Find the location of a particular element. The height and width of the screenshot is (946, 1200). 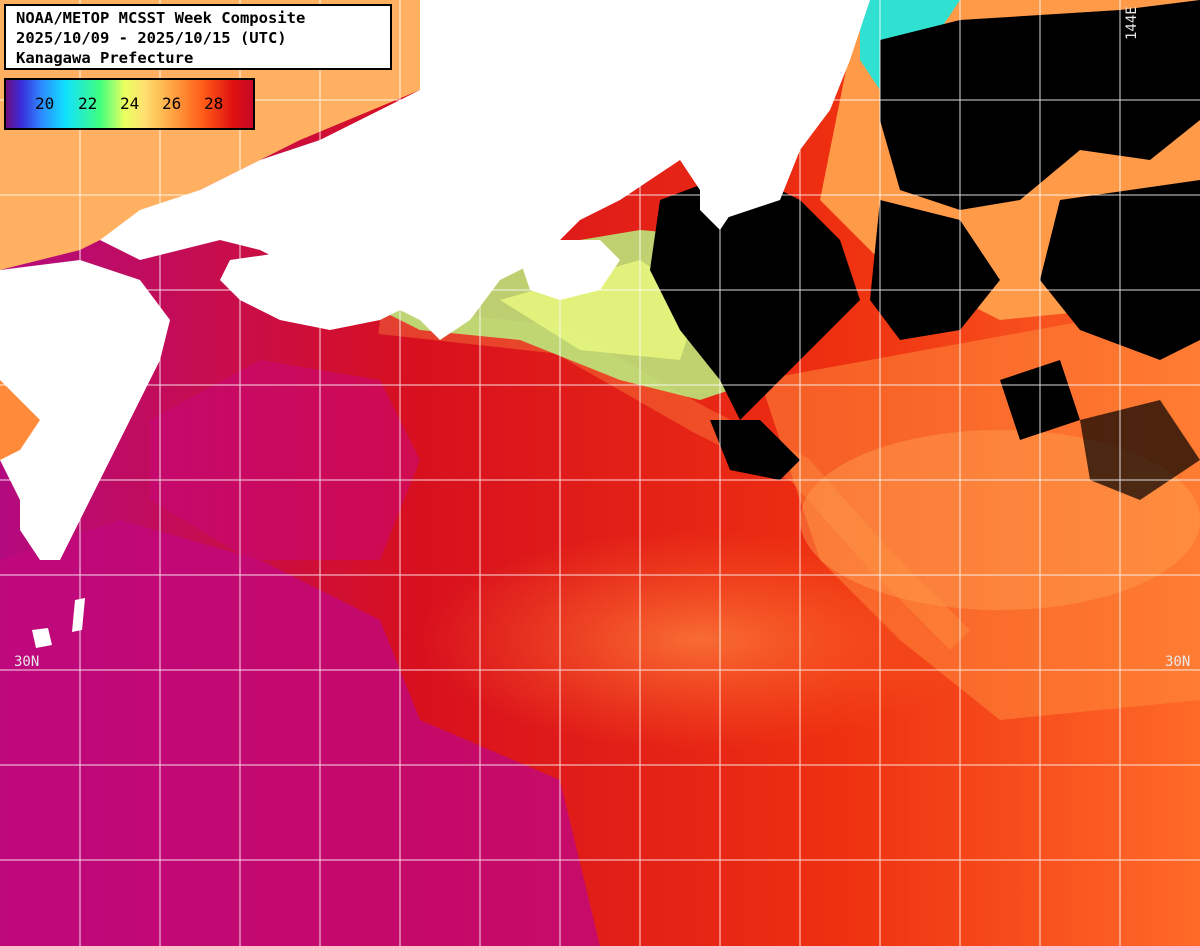

map-title: NOAA/METOP MCSST Week Composite is located at coordinates (161, 18).